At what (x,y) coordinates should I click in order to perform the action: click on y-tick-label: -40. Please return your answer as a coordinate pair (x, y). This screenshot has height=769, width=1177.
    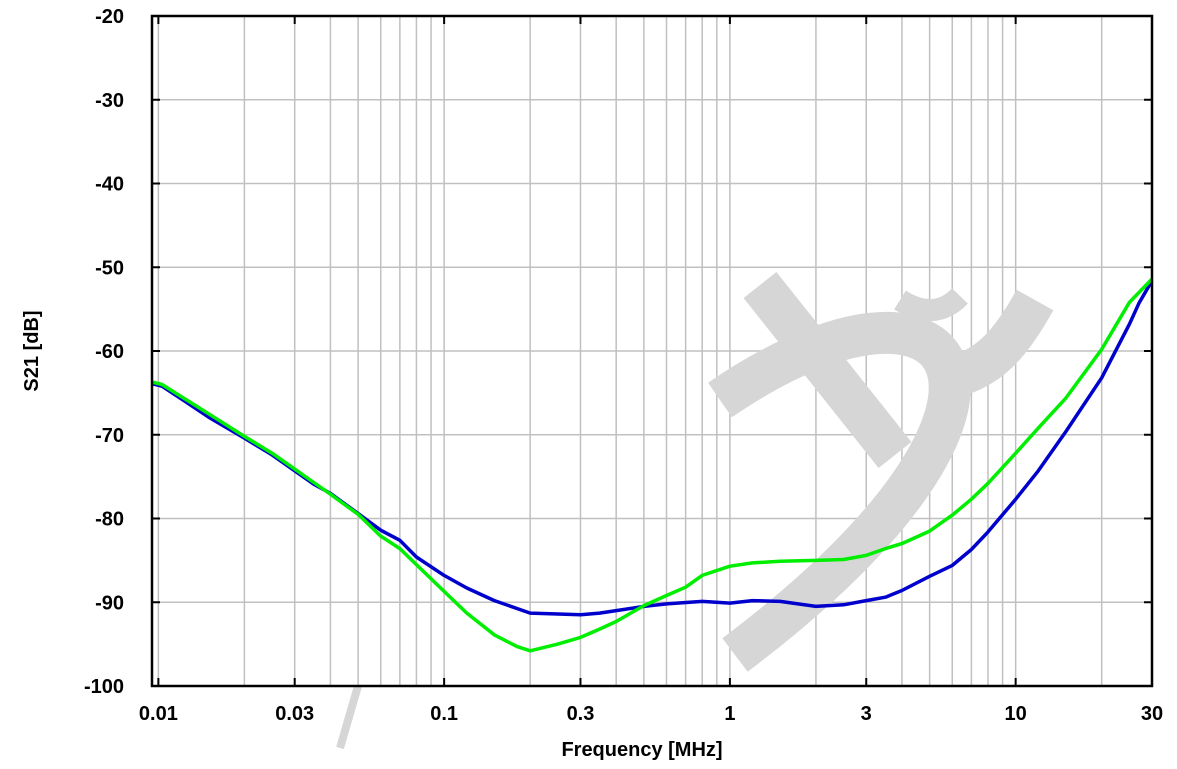
    Looking at the image, I should click on (109, 185).